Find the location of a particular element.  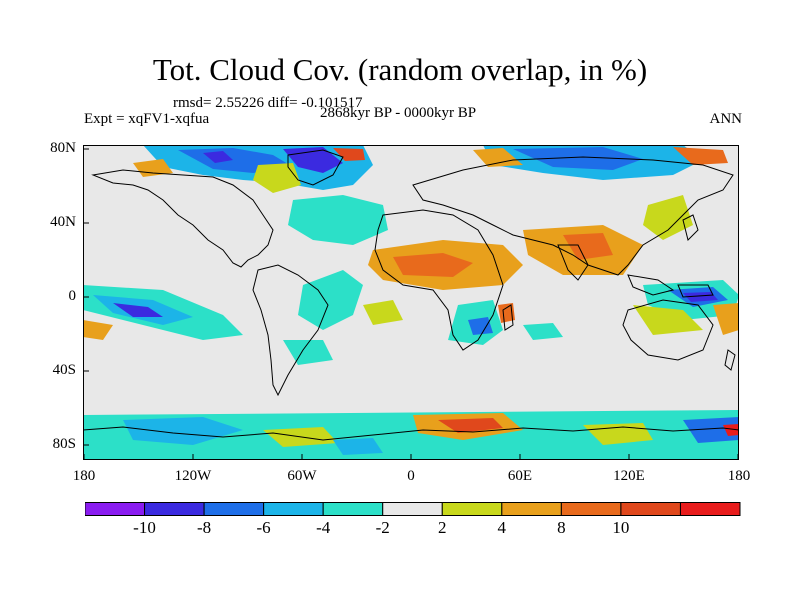

experiment-text: Expt = xqFV1-xqfua is located at coordinates (147, 119).